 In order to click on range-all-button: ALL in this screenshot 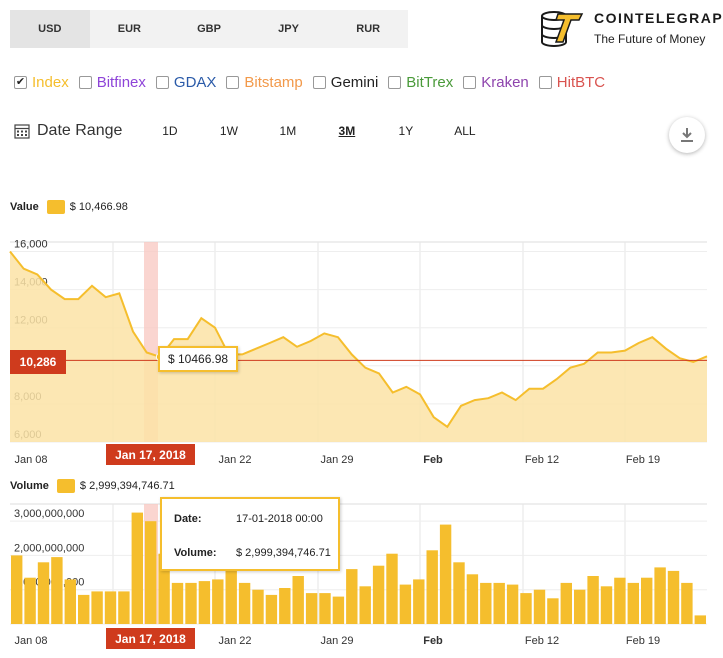, I will do `click(465, 131)`.